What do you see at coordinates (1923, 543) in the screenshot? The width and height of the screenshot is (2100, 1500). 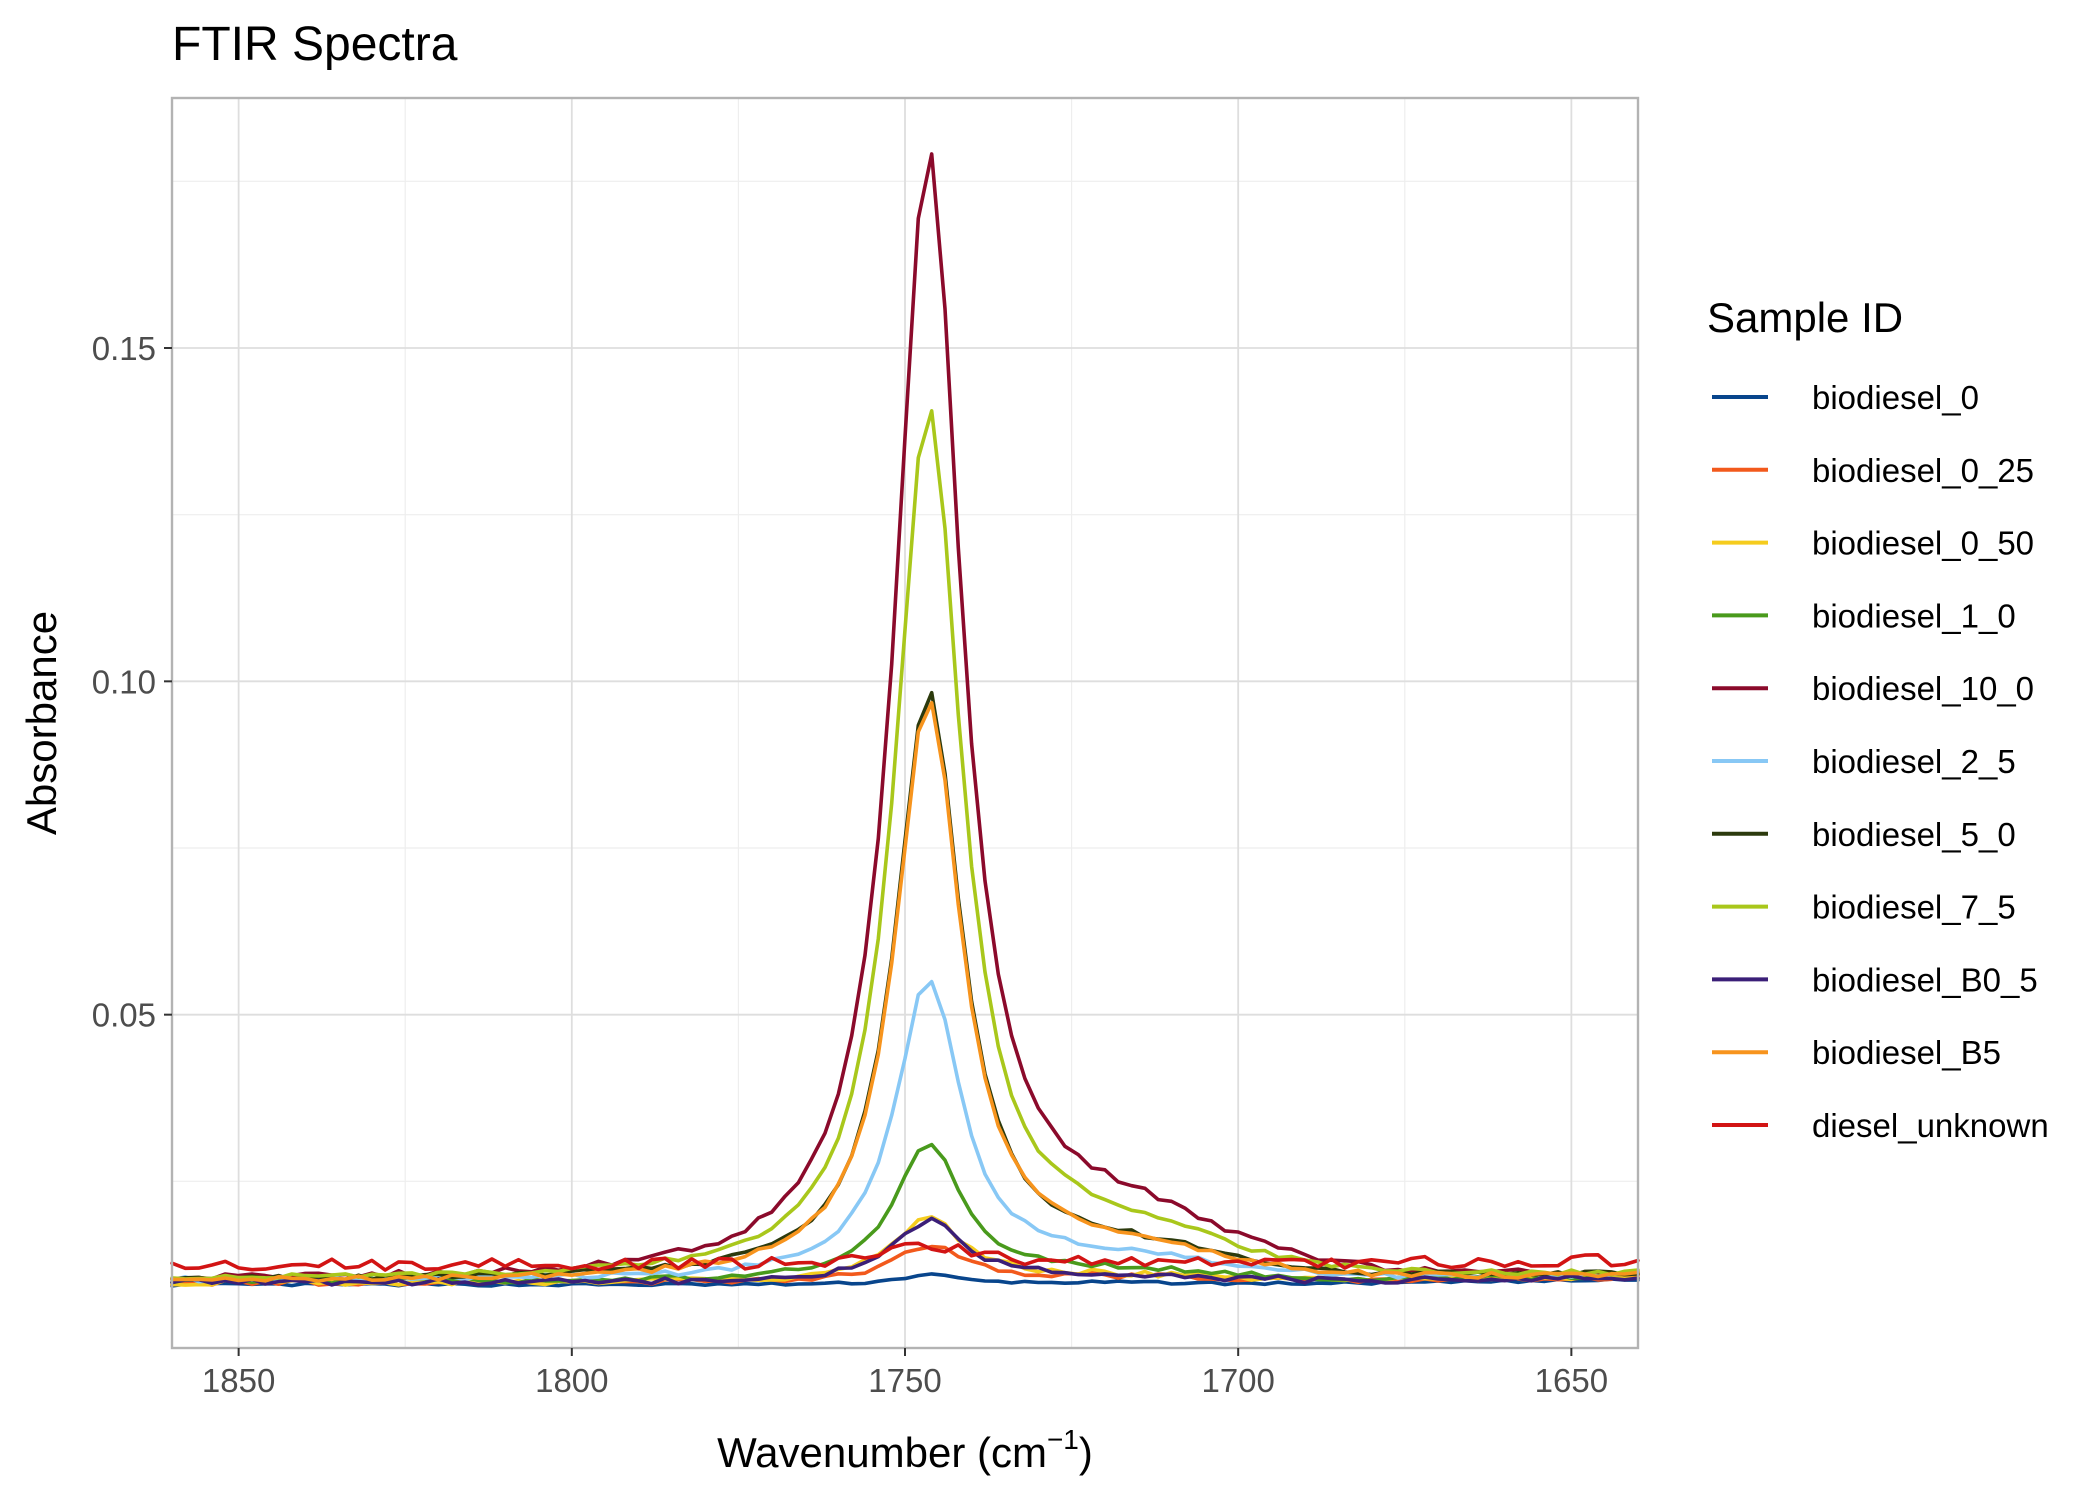 I see `legend-label: biodiesel_0_50` at bounding box center [1923, 543].